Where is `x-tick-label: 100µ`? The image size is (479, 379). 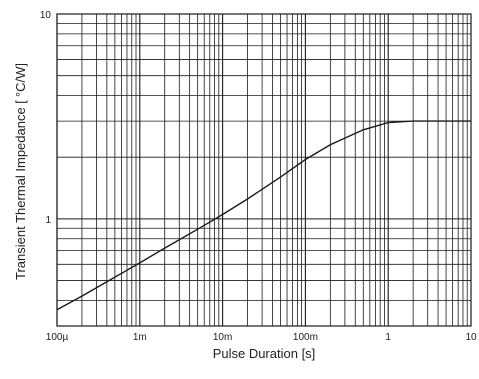
x-tick-label: 100µ is located at coordinates (57, 337).